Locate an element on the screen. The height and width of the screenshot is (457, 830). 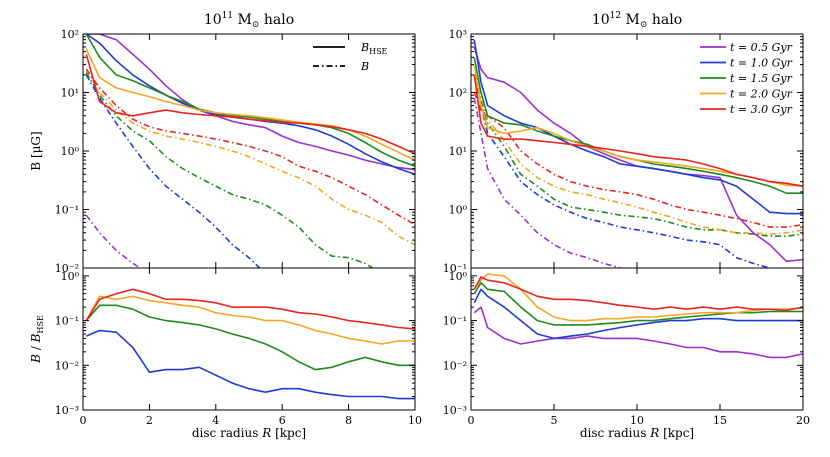
legend-label: t = 3.0 Gyr is located at coordinates (761, 109).